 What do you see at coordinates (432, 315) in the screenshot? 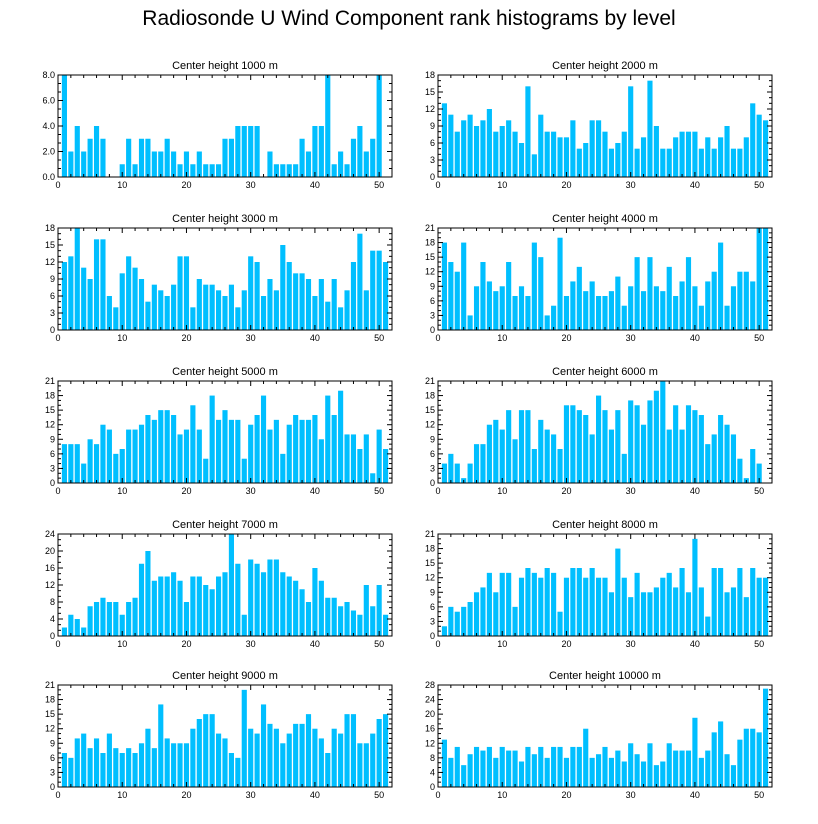
I see `y-tick-label: 3` at bounding box center [432, 315].